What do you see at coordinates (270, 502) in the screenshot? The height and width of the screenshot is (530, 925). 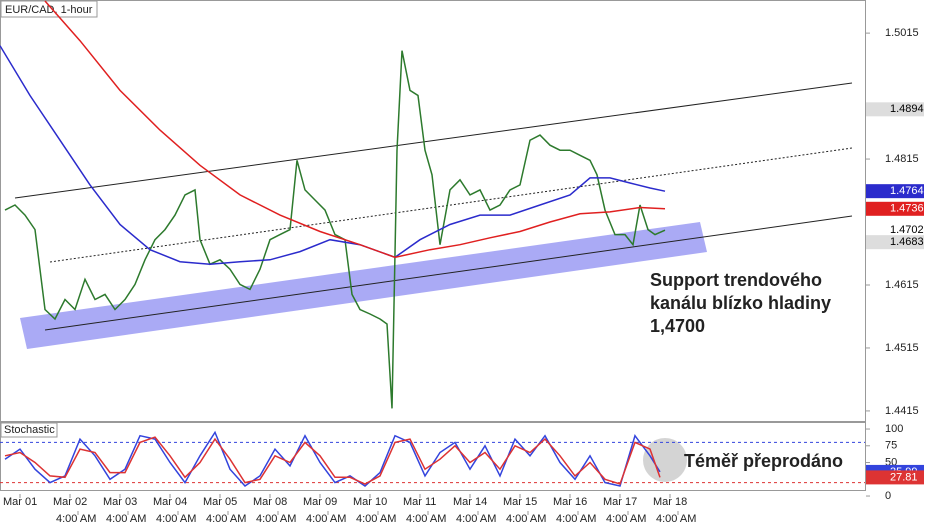 I see `x-tick-label: Mar 08` at bounding box center [270, 502].